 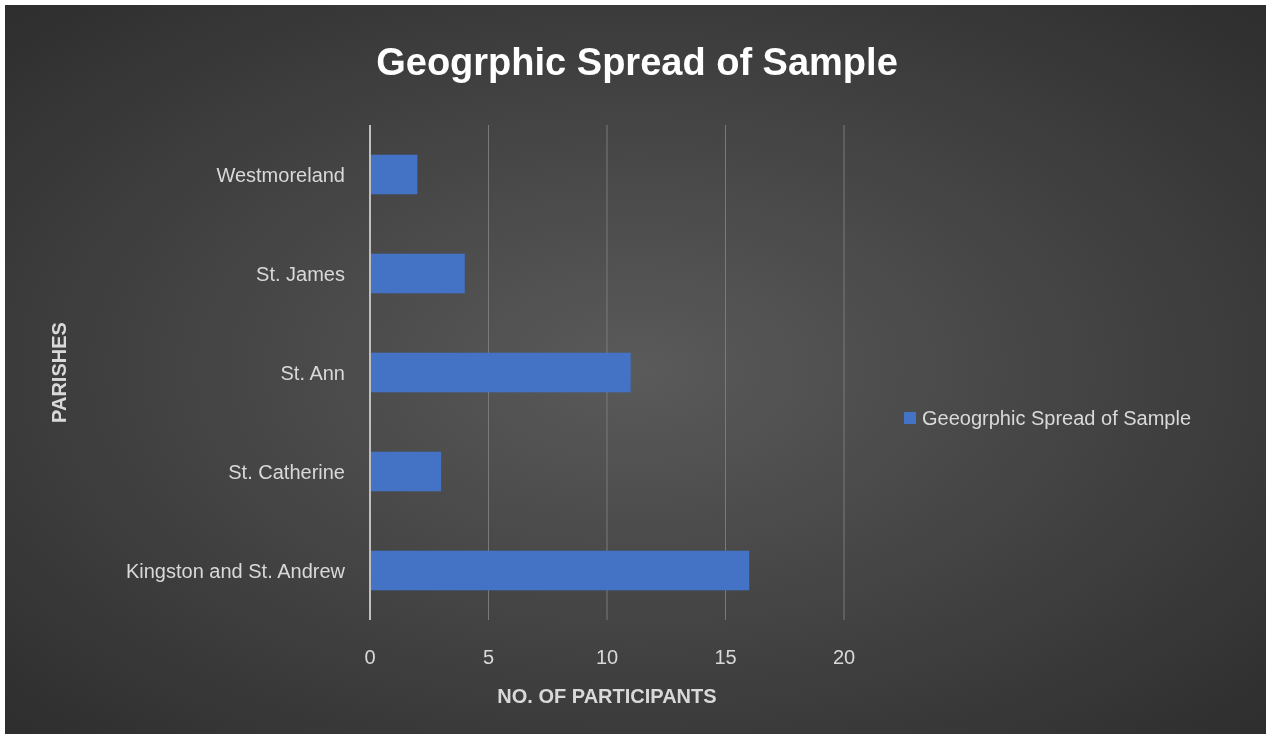 I want to click on y-tick-label: St. Ann, so click(x=312, y=372).